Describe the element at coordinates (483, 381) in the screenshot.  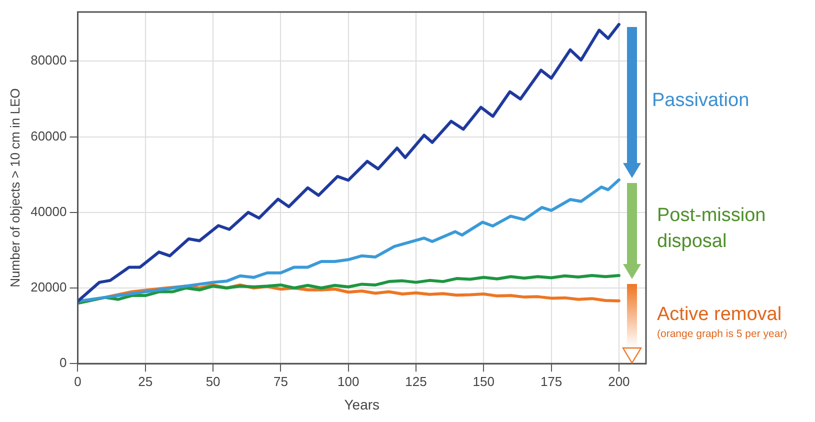
I see `x-tick-label: 150` at that location.